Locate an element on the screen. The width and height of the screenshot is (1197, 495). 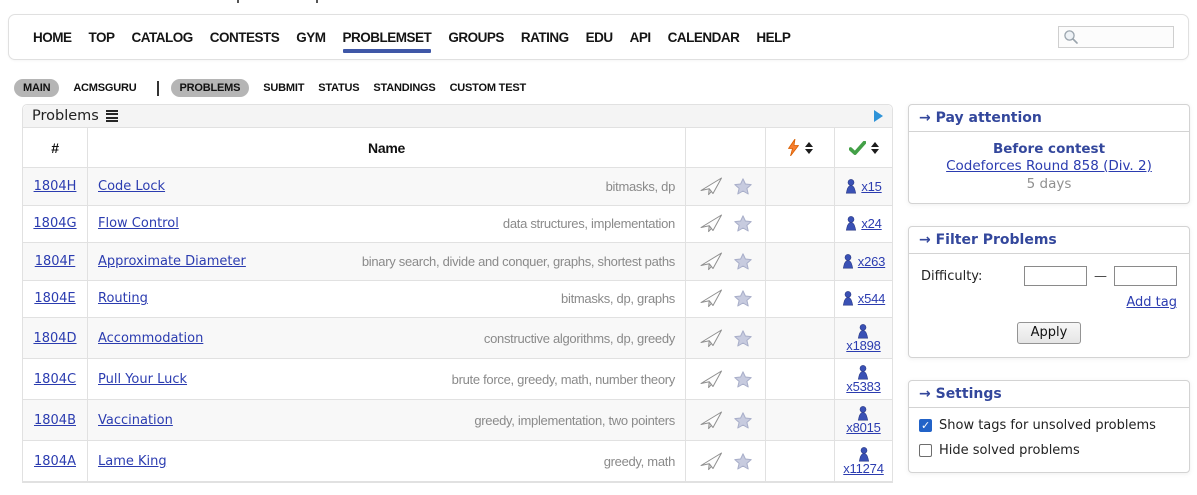
problem-name-link: Accommodation is located at coordinates (151, 338).